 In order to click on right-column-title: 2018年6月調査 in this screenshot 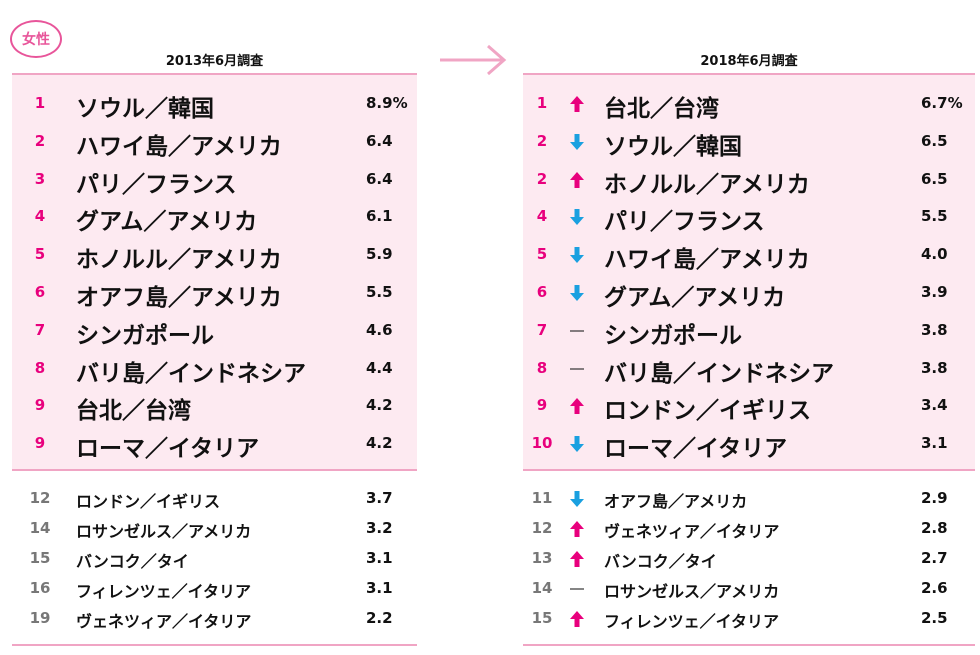, I will do `click(749, 61)`.